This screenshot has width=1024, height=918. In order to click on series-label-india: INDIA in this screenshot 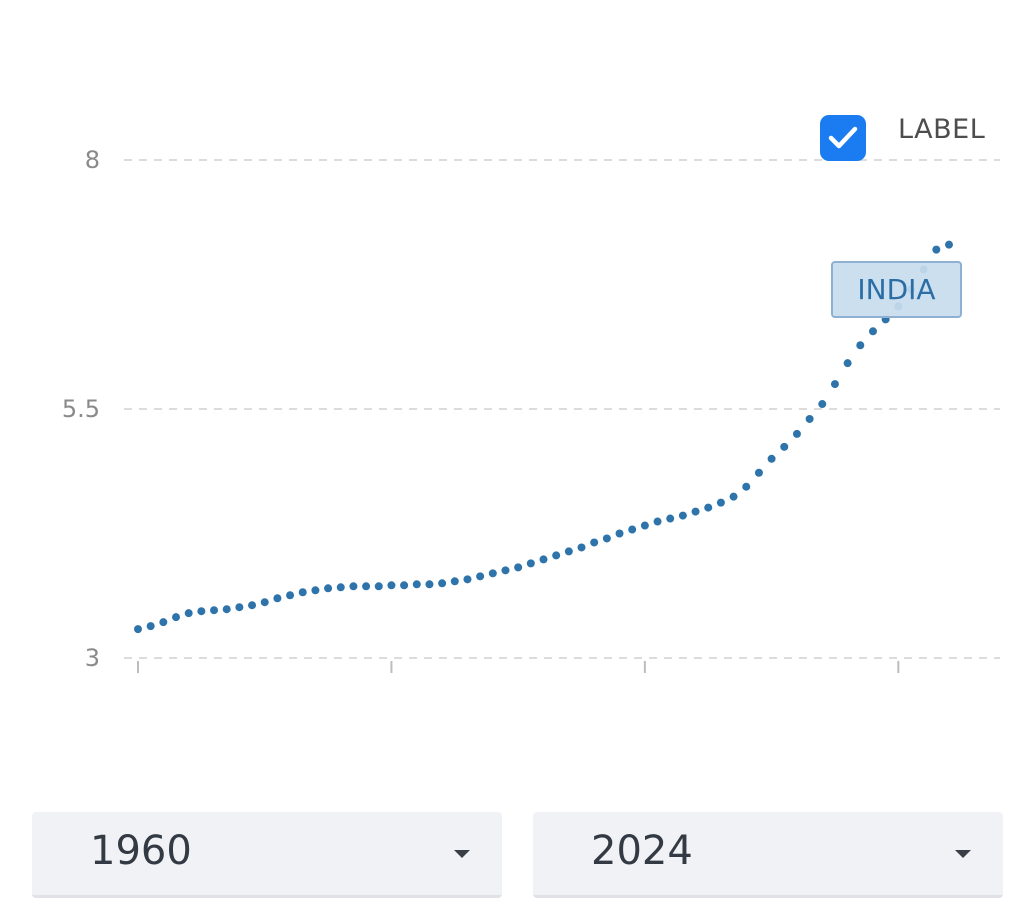, I will do `click(896, 289)`.